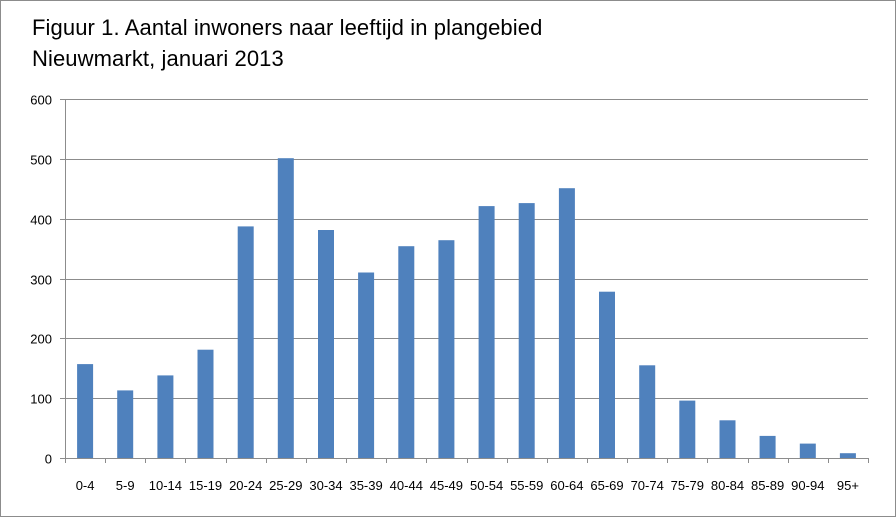 The width and height of the screenshot is (896, 517). I want to click on x-tick-label: 25-29, so click(285, 485).